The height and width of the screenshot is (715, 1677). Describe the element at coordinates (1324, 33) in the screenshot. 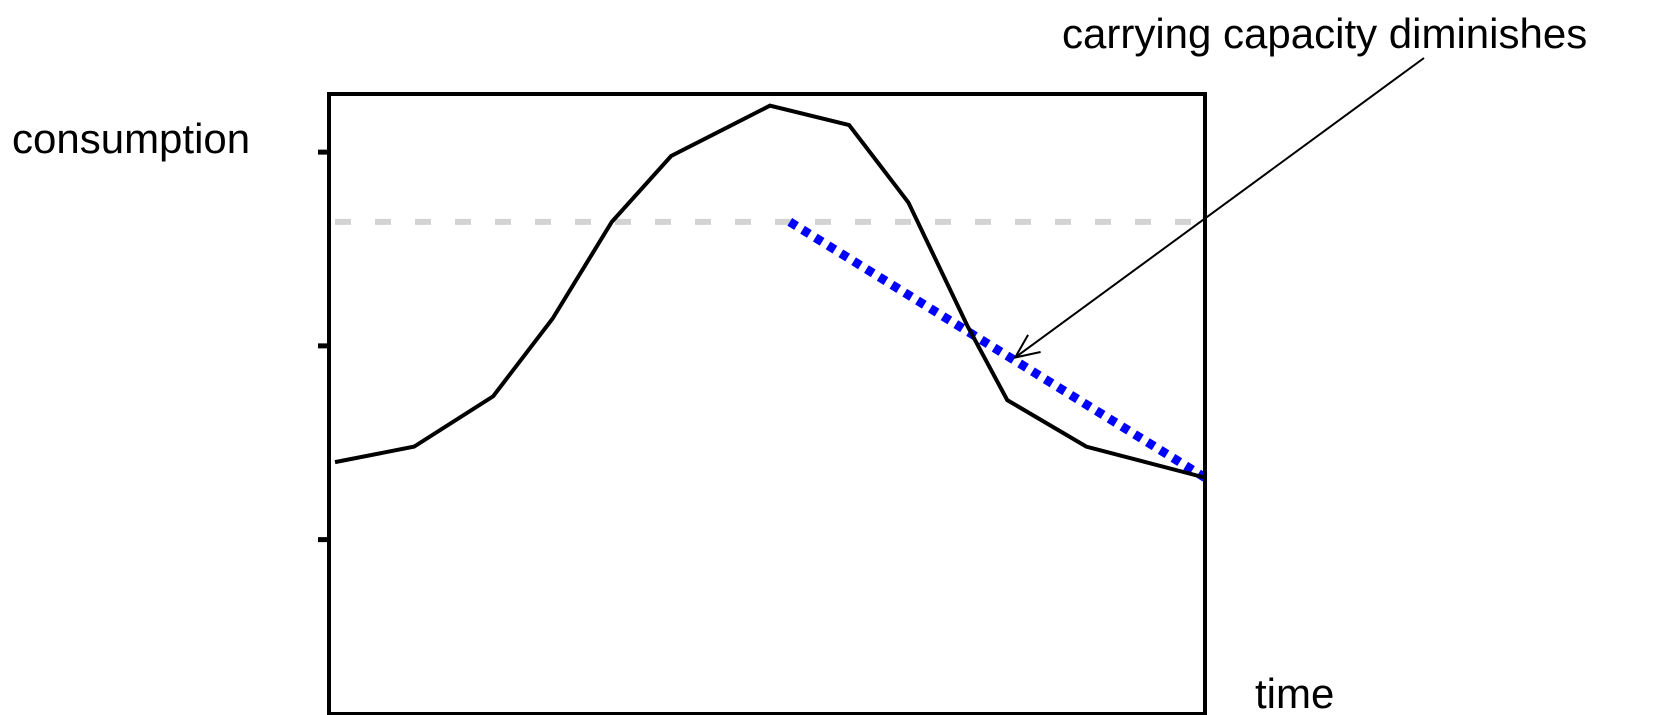

I see `annotation-text: carrying capacity diminishes` at that location.